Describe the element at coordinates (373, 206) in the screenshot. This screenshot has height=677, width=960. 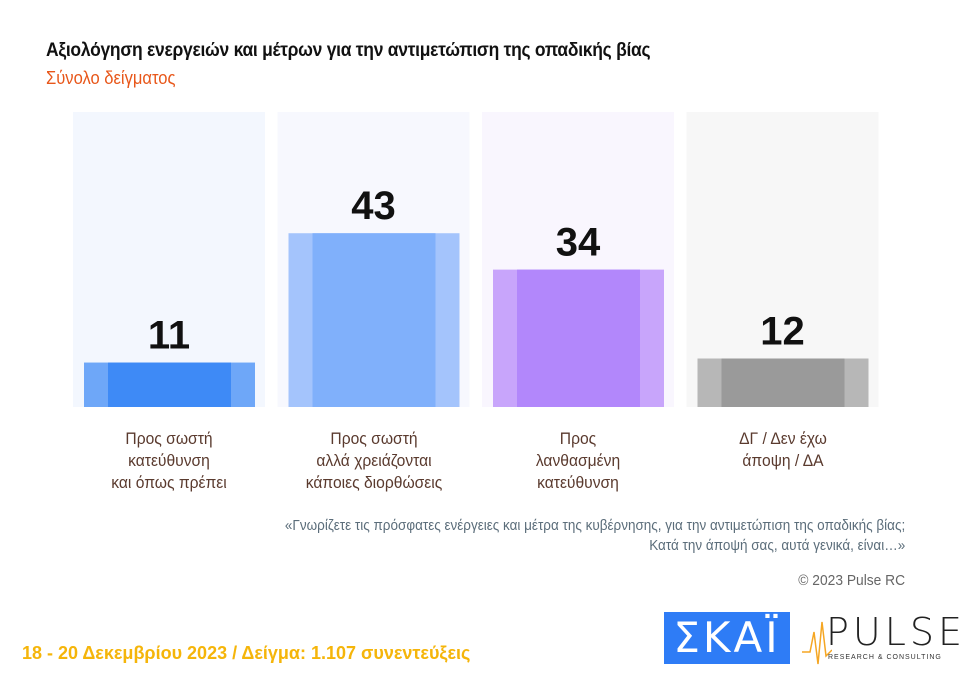
I see `data-label: 43` at that location.